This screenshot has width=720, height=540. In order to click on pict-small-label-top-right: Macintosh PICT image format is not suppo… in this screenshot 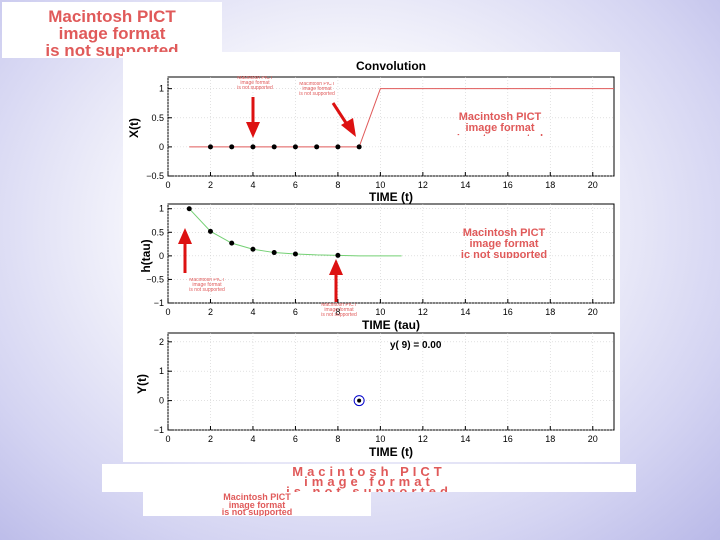, I will do `click(317, 92)`.